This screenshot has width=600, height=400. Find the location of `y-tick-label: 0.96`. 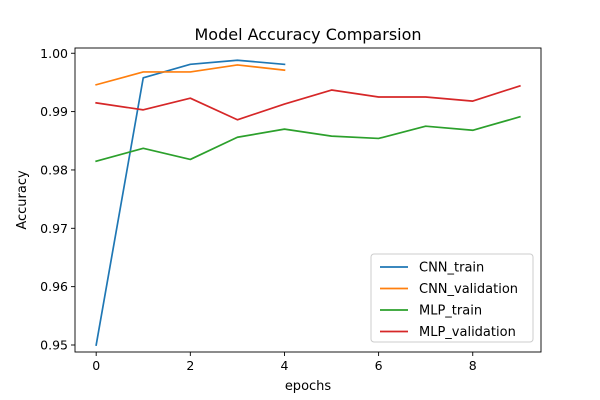

y-tick-label: 0.96 is located at coordinates (54, 286).